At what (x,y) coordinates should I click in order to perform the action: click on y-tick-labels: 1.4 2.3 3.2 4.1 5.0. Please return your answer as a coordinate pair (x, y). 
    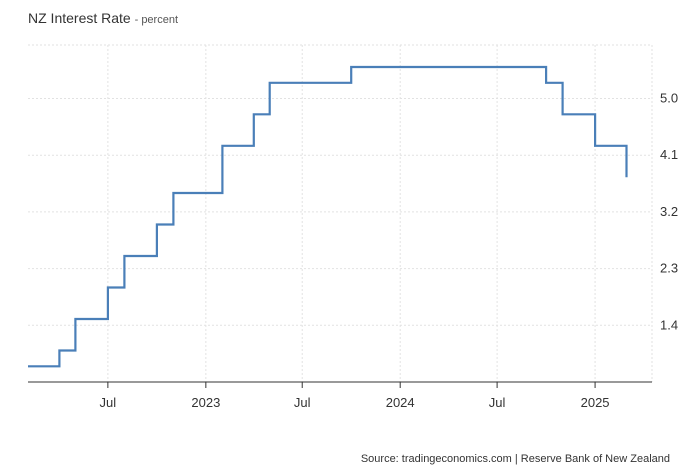
    Looking at the image, I should click on (669, 212).